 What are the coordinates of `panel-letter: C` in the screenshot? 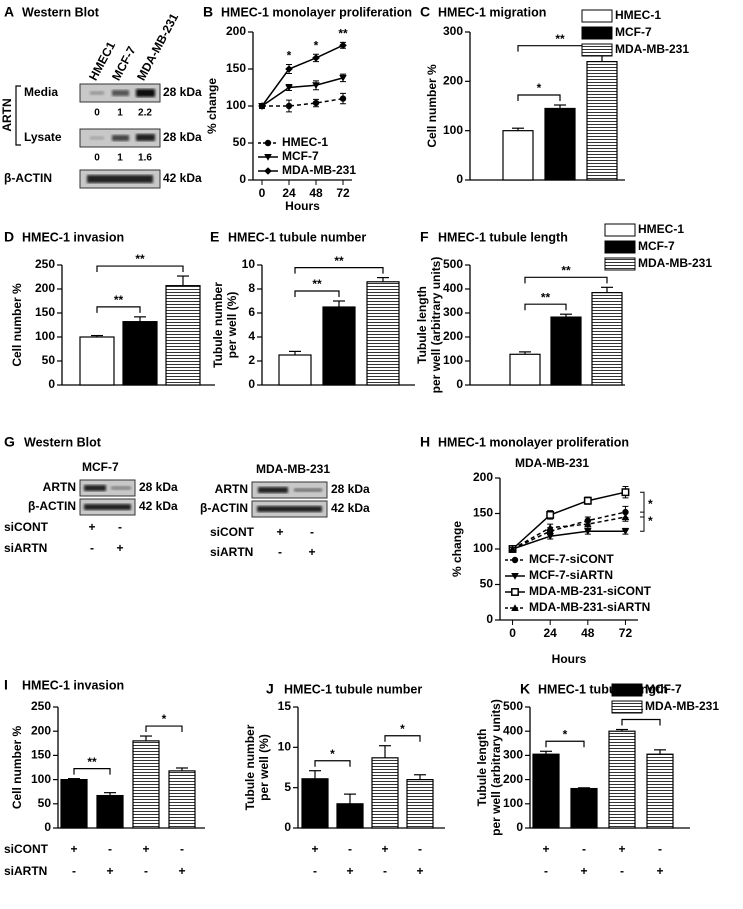 It's located at (425, 12).